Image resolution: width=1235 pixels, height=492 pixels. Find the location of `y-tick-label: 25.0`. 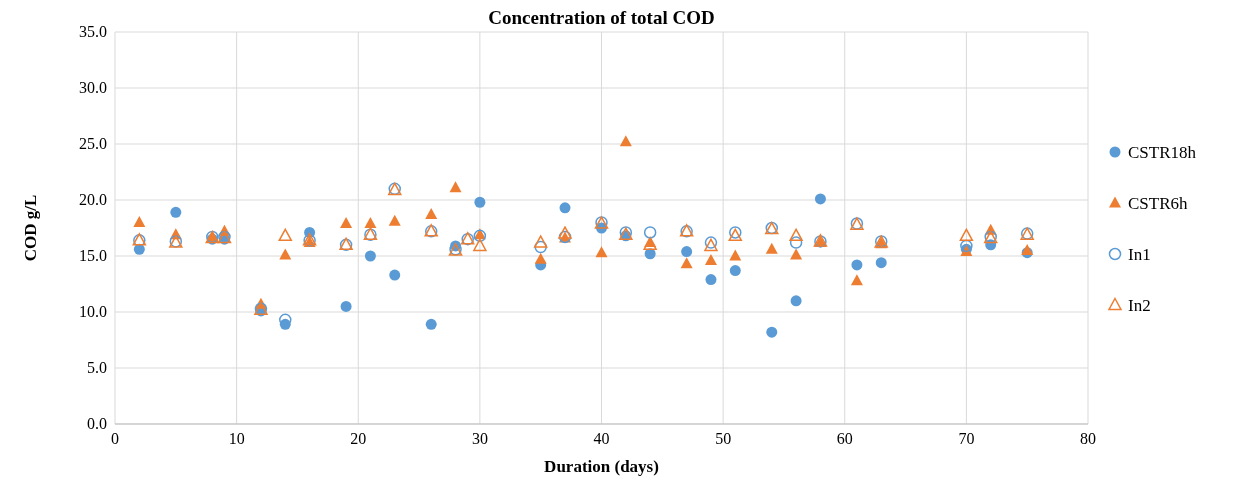

y-tick-label: 25.0 is located at coordinates (93, 143).